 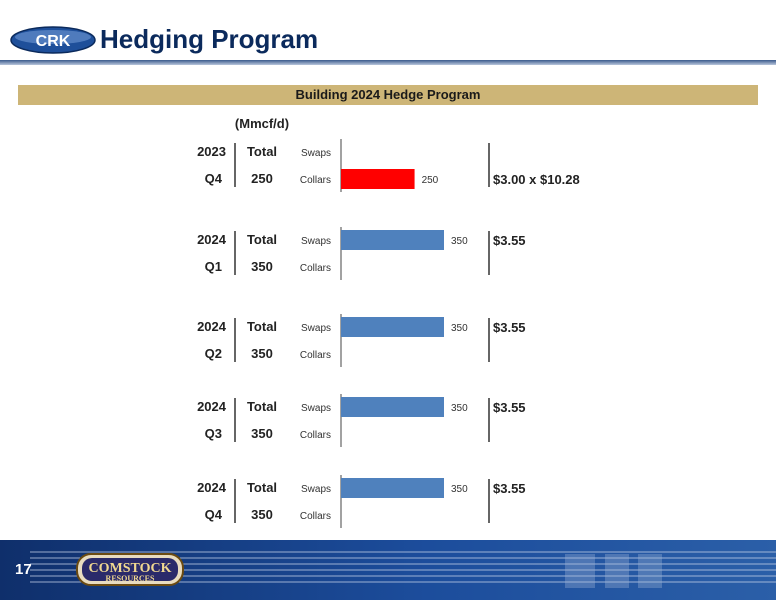 What do you see at coordinates (213, 266) in the screenshot?
I see `group-quarter: Q1` at bounding box center [213, 266].